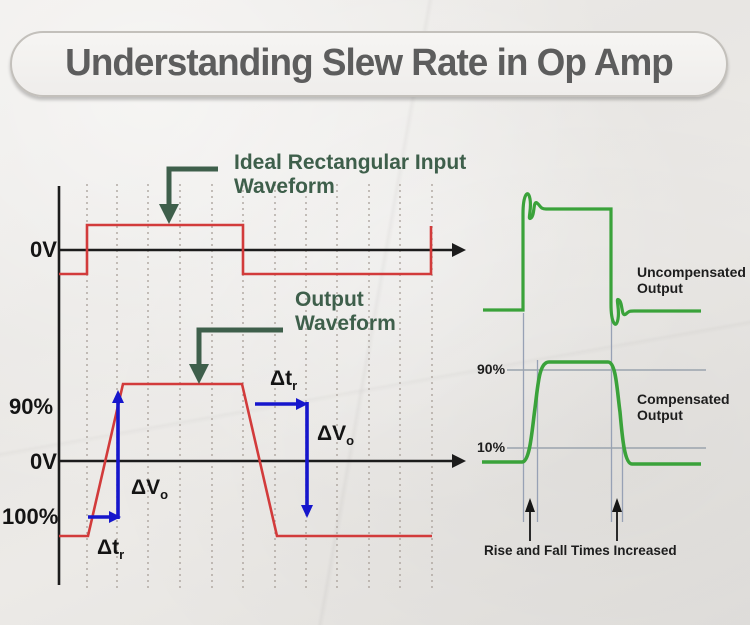 The image size is (750, 625). I want to click on page-title: Understanding Slew Rate in Op Amp, so click(369, 63).